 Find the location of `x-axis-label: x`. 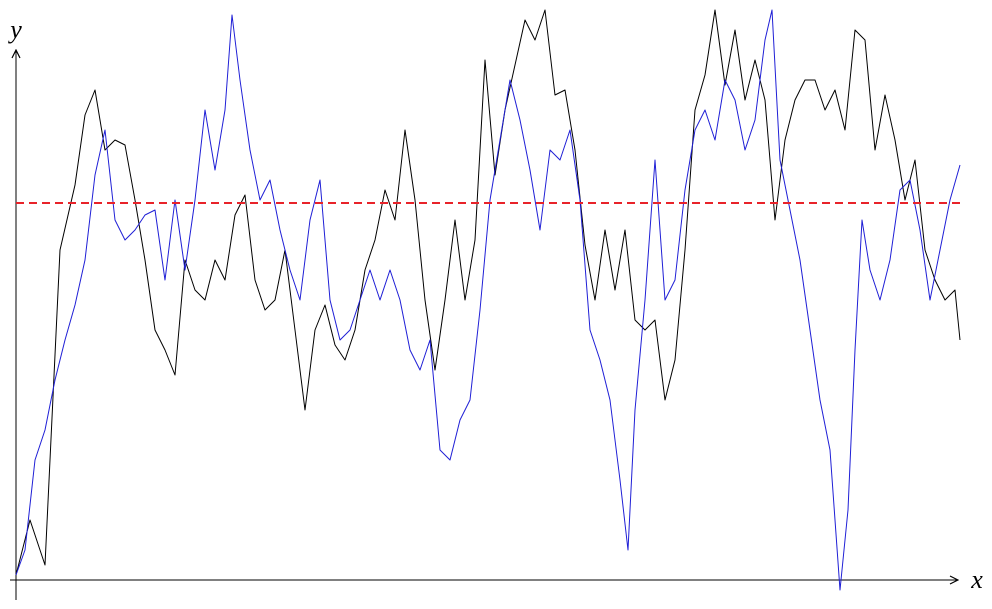

x-axis-label: x is located at coordinates (976, 579).